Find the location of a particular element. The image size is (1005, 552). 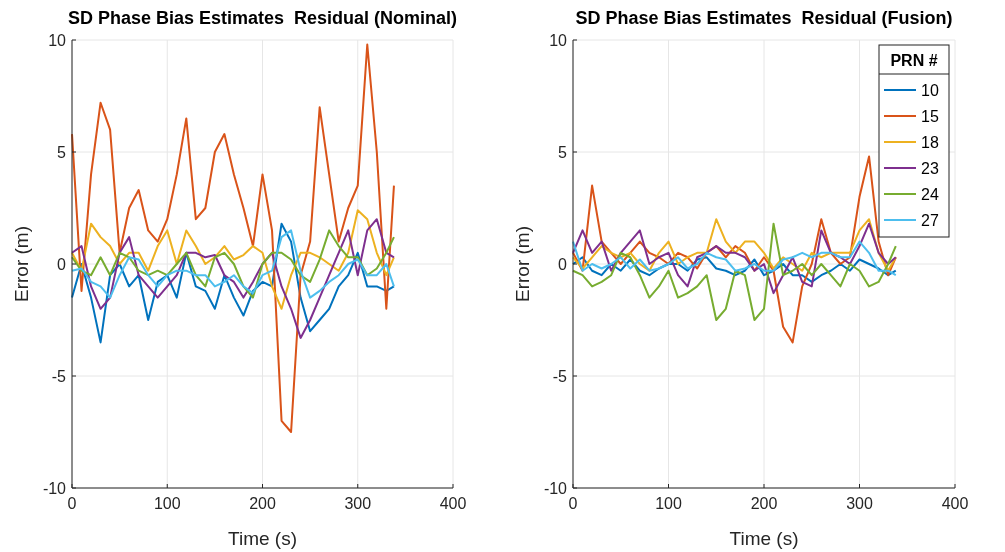

legend-label: 18 is located at coordinates (930, 142).